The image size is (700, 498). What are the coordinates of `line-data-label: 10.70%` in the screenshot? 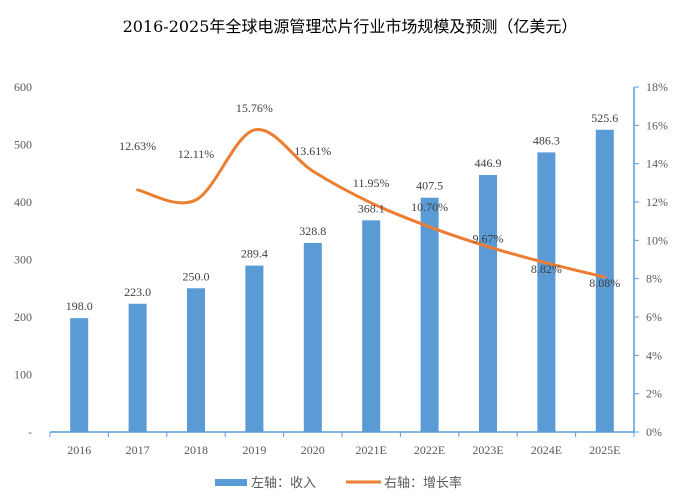 It's located at (429, 207).